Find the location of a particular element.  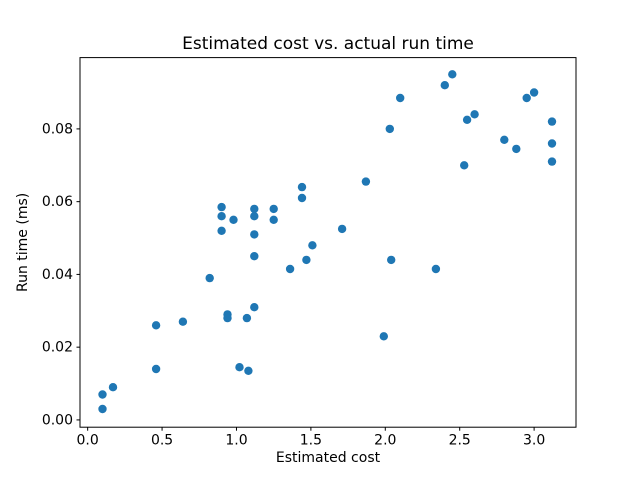

x-tick-label: 2.5 is located at coordinates (460, 441).